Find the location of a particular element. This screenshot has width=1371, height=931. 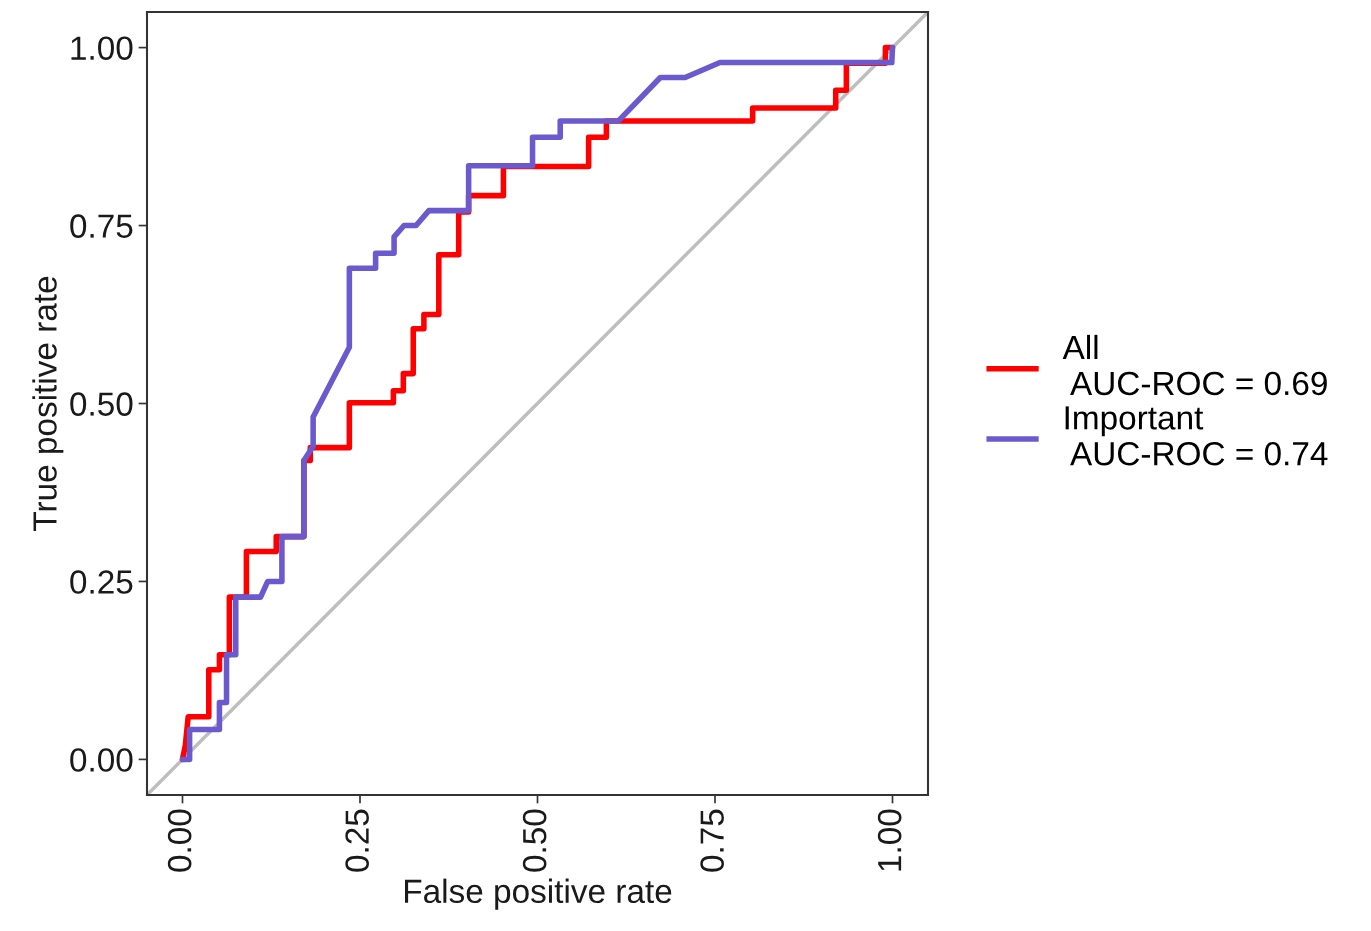

y-tick-label: 1.00 is located at coordinates (102, 48).